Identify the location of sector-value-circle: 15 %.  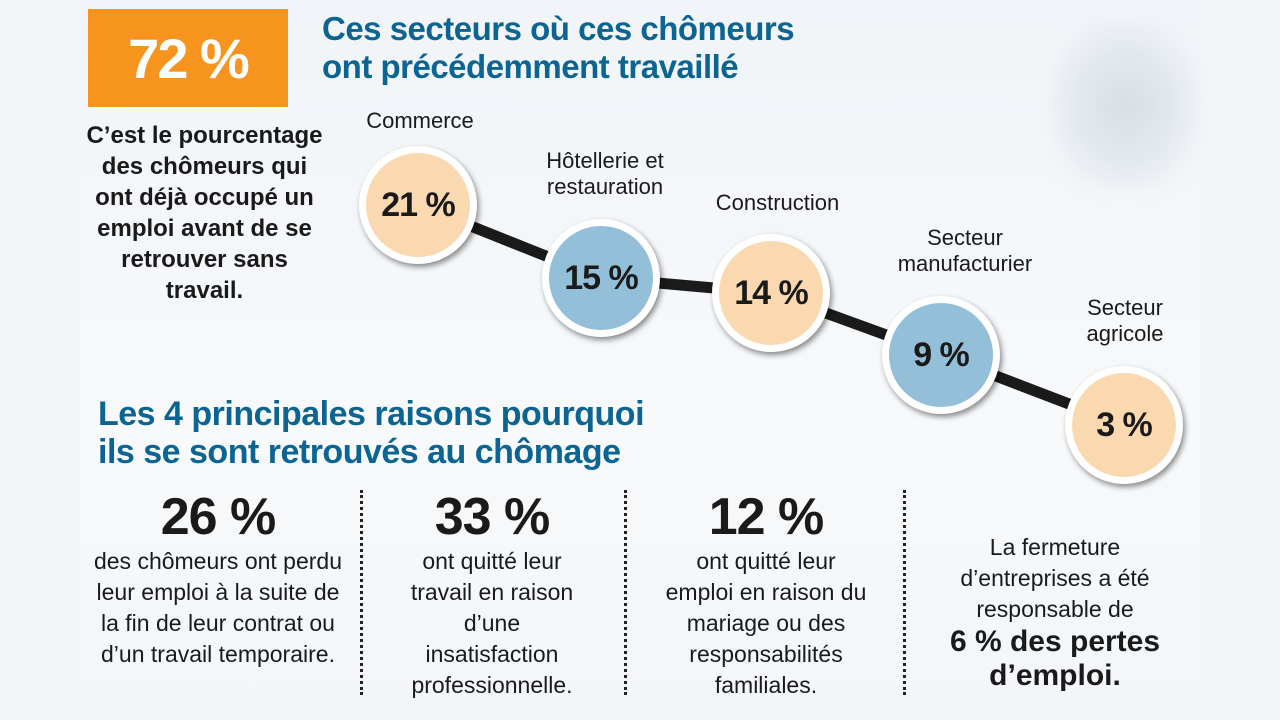
(601, 278).